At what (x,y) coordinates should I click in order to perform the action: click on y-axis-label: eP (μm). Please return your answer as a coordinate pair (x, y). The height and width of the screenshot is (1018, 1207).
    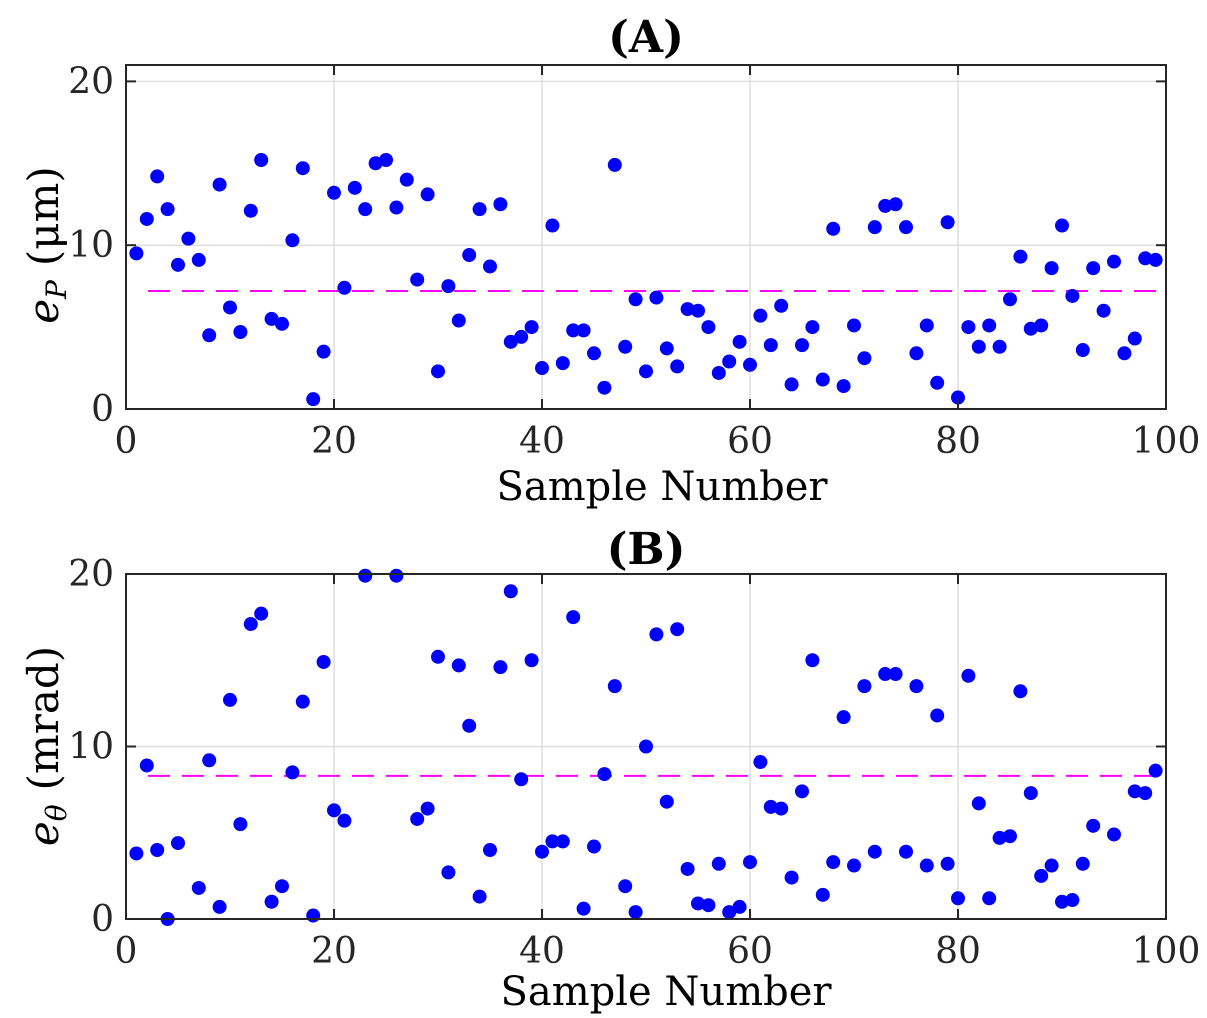
    Looking at the image, I should click on (46, 245).